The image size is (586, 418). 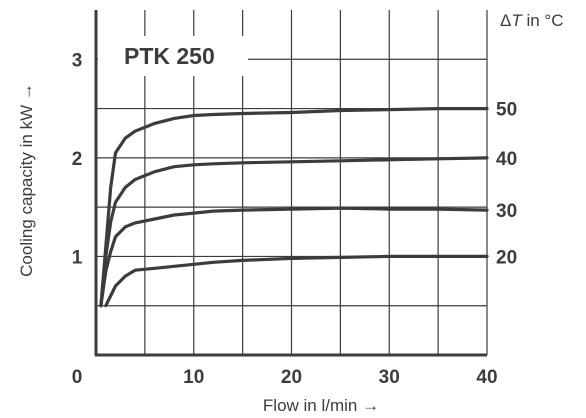 I want to click on x-tick-label: 30, so click(x=389, y=377).